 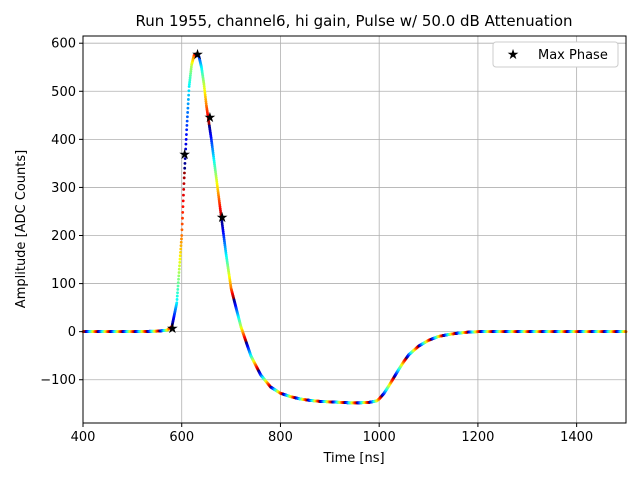 I want to click on x-tick-label: 800, so click(x=280, y=437).